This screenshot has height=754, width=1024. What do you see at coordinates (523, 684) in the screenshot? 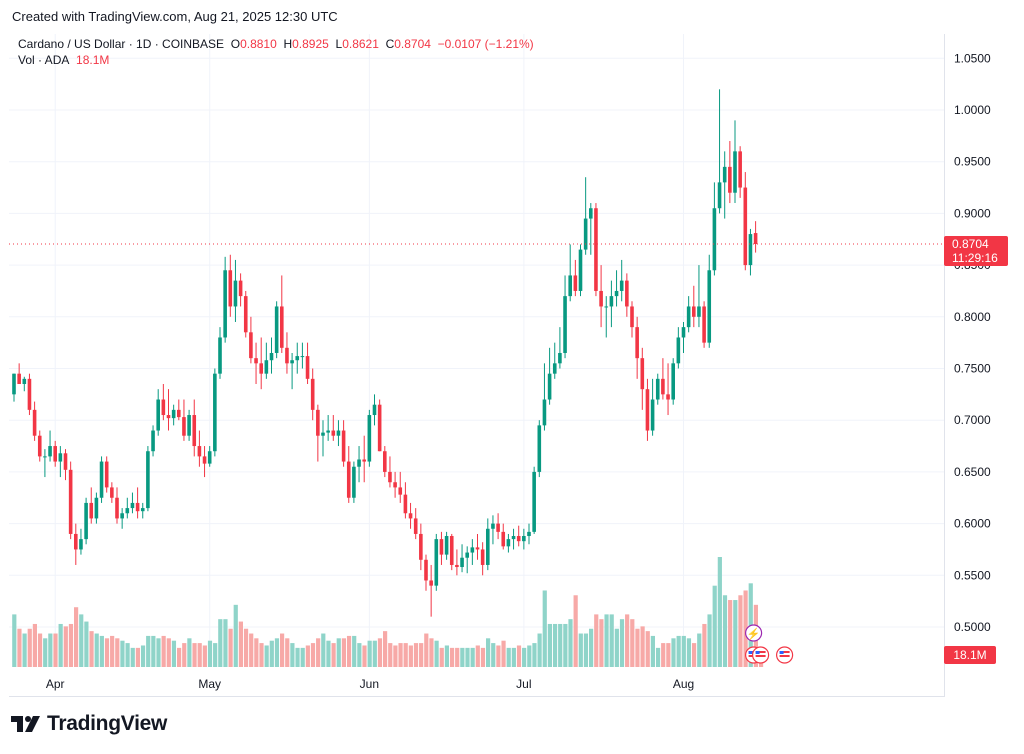
I see `x-tick-label: Jul` at bounding box center [523, 684].